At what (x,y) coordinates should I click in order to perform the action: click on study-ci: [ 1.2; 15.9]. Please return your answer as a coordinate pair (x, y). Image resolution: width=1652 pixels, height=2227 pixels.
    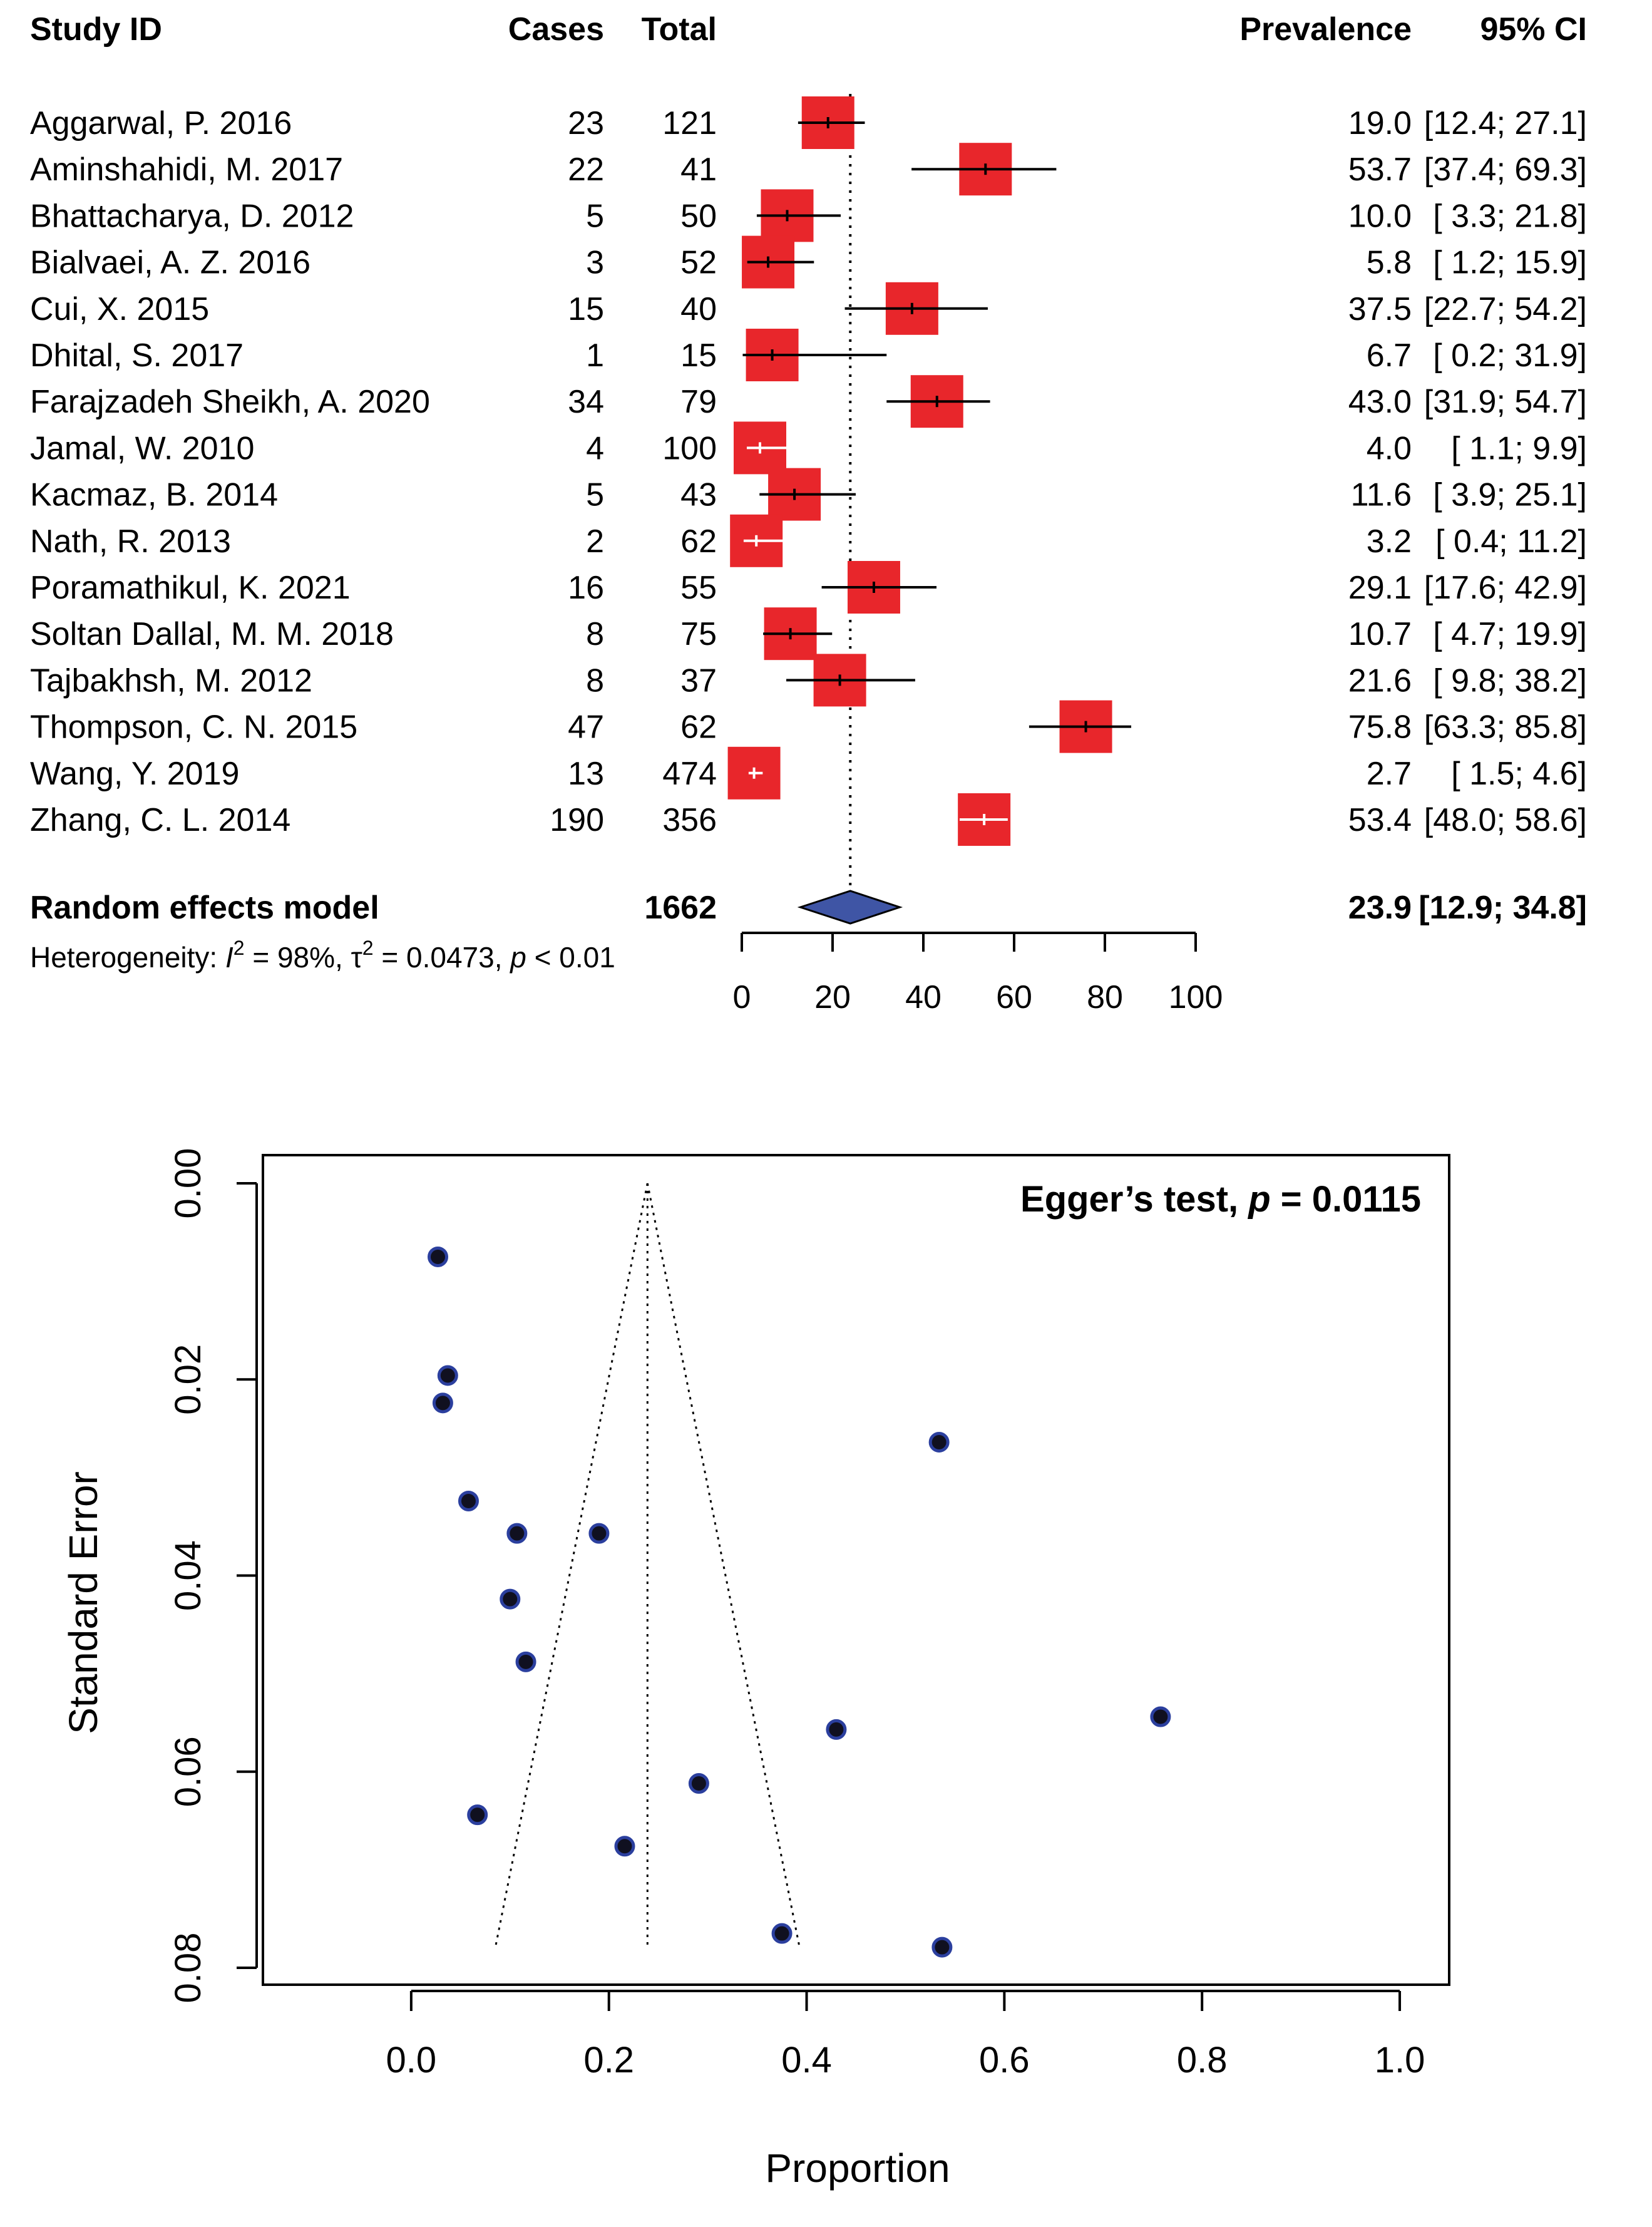
    Looking at the image, I should click on (1510, 263).